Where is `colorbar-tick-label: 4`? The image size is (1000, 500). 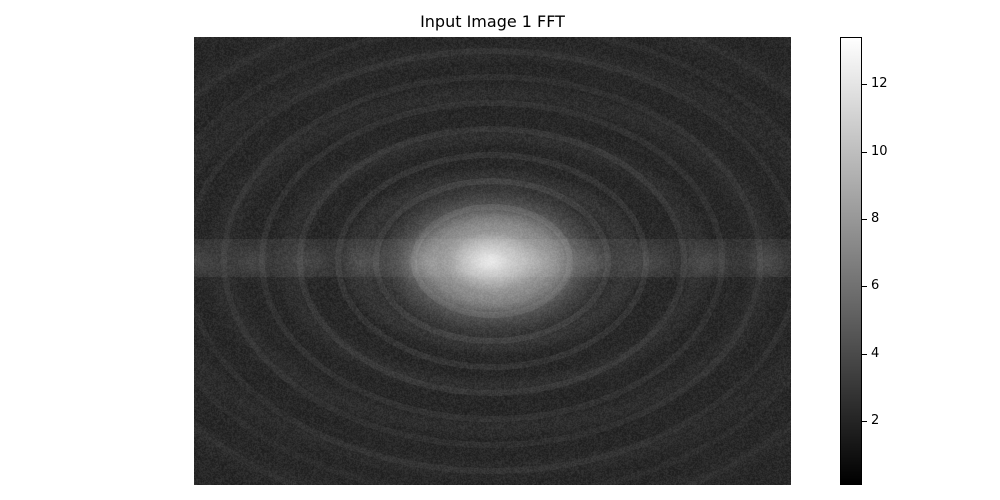
colorbar-tick-label: 4 is located at coordinates (875, 354).